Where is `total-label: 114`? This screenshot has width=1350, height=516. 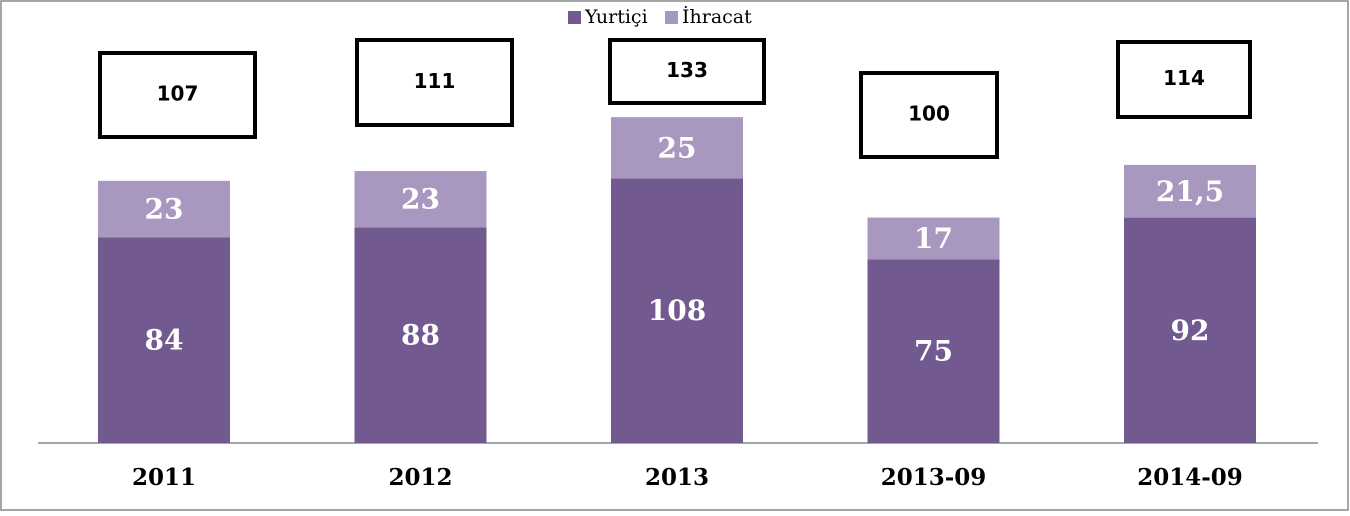
total-label: 114 is located at coordinates (1184, 78).